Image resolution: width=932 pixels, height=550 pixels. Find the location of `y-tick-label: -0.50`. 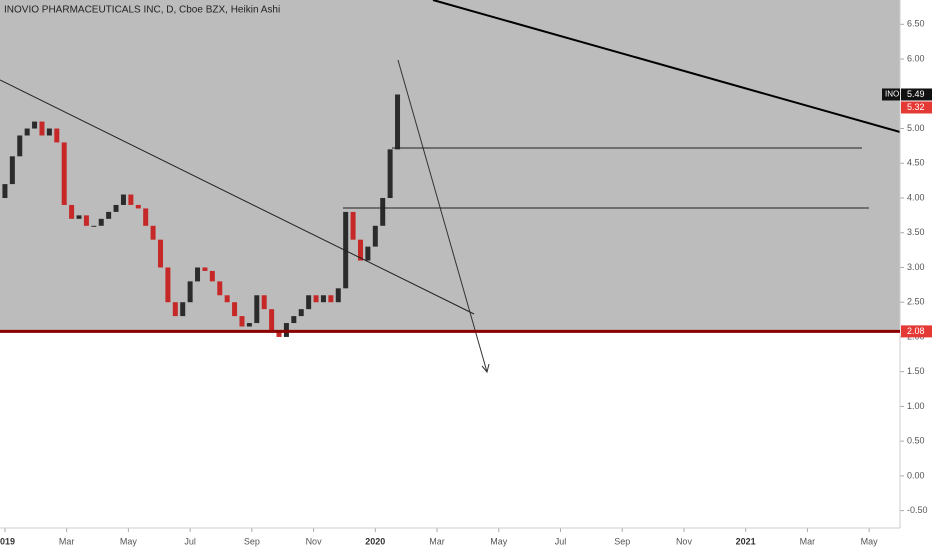

y-tick-label: -0.50 is located at coordinates (917, 510).